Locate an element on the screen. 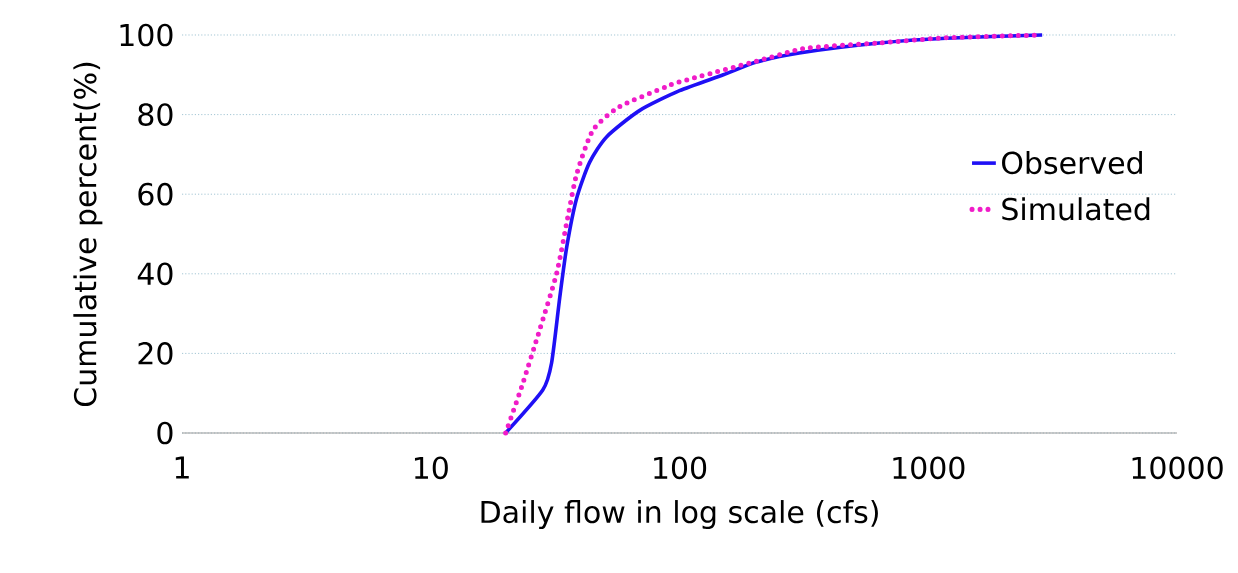 The image size is (1238, 573). y-axis-title: Cumulative percent(%) is located at coordinates (88, 234).